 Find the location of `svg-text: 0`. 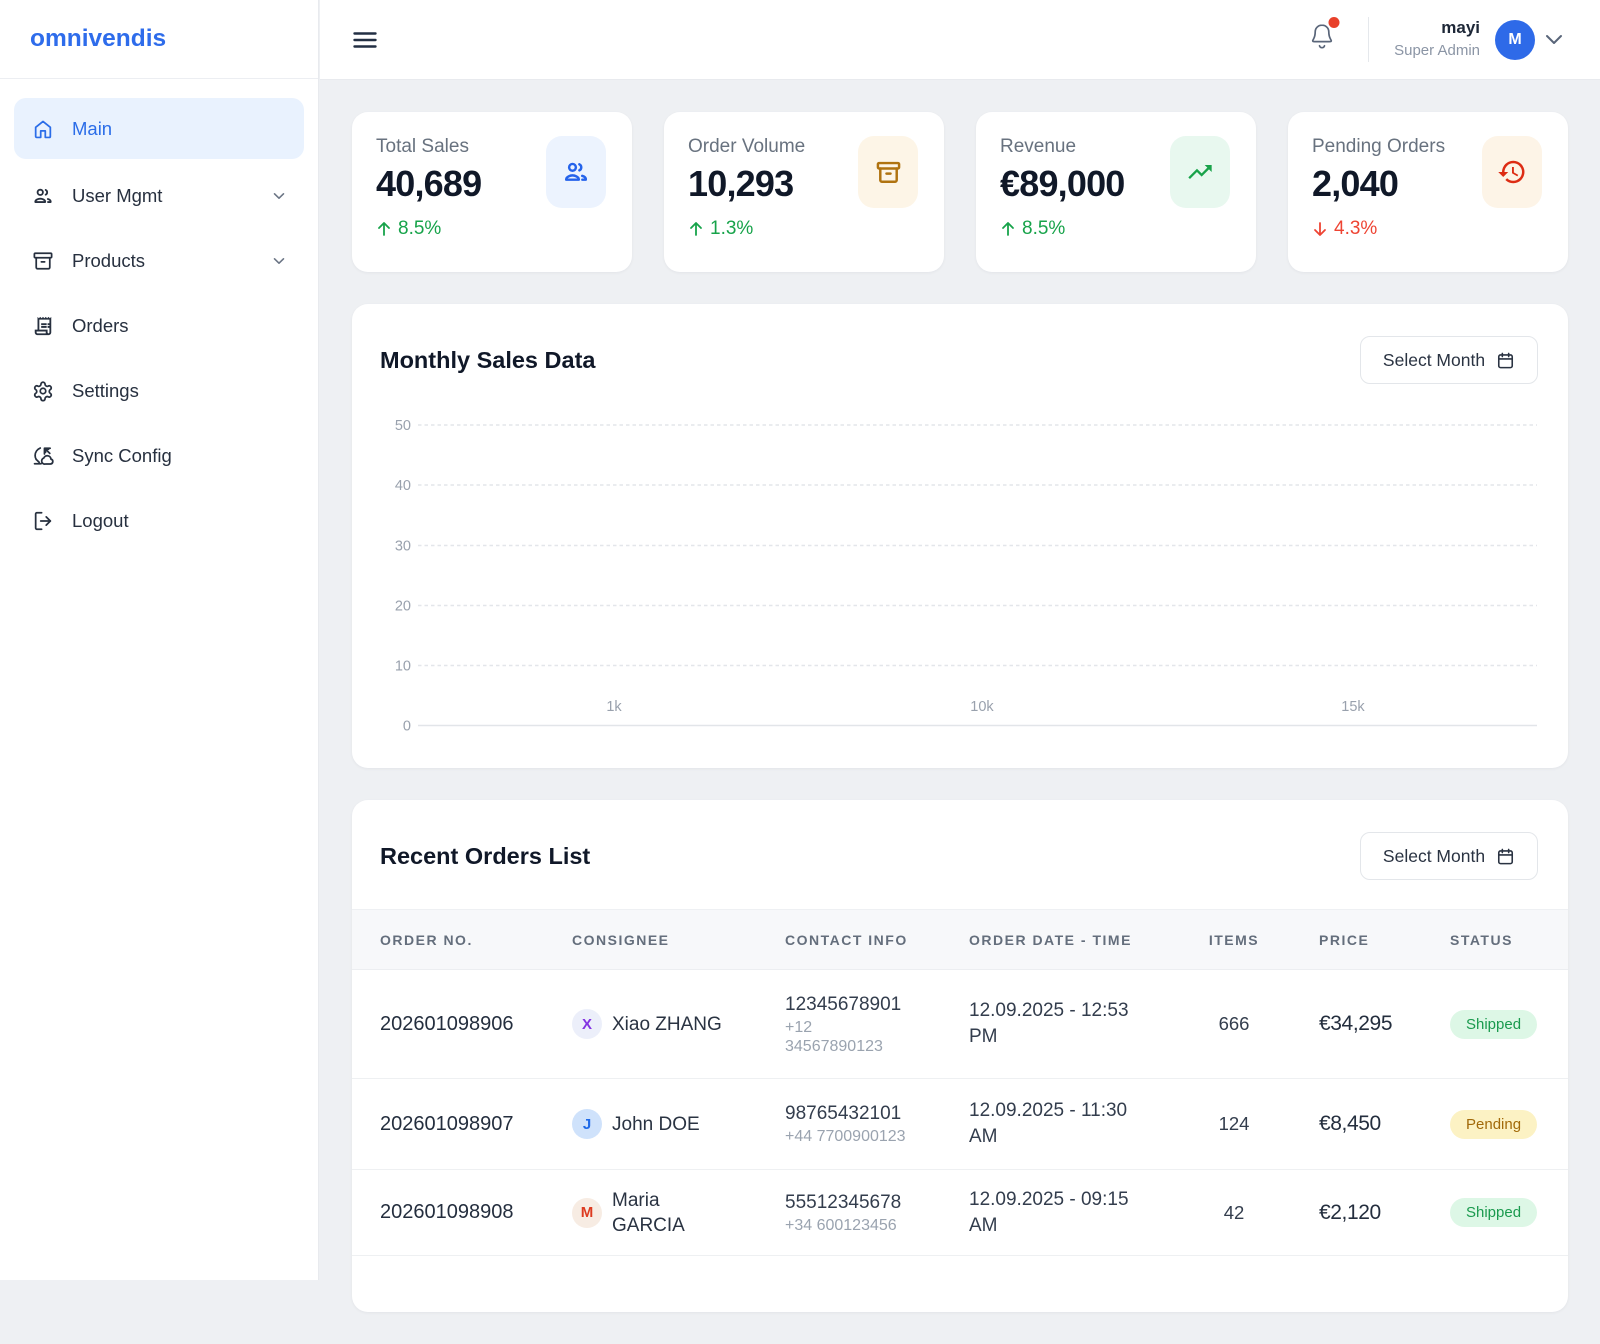

svg-text: 0 is located at coordinates (407, 727).